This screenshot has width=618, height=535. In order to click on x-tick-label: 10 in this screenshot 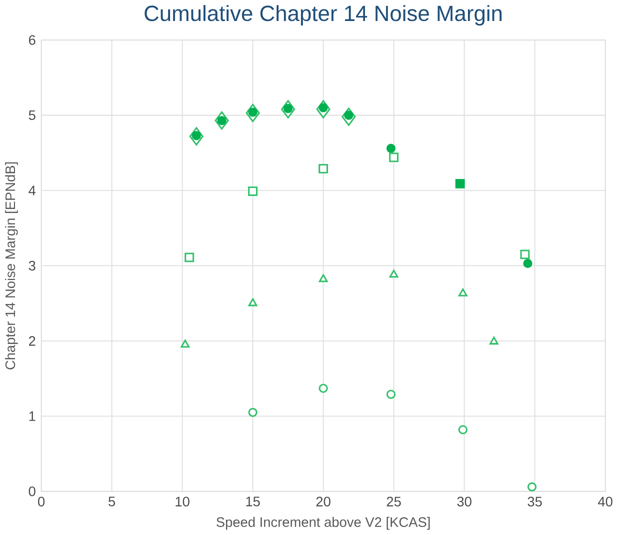, I will do `click(183, 501)`.